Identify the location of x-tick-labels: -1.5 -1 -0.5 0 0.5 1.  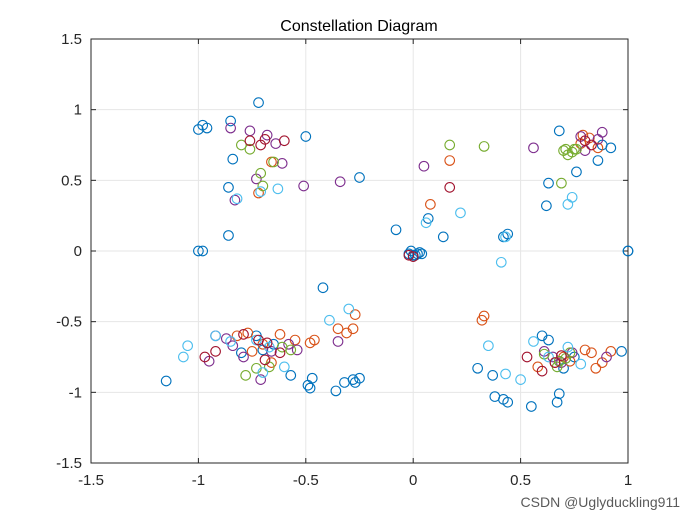
(355, 480).